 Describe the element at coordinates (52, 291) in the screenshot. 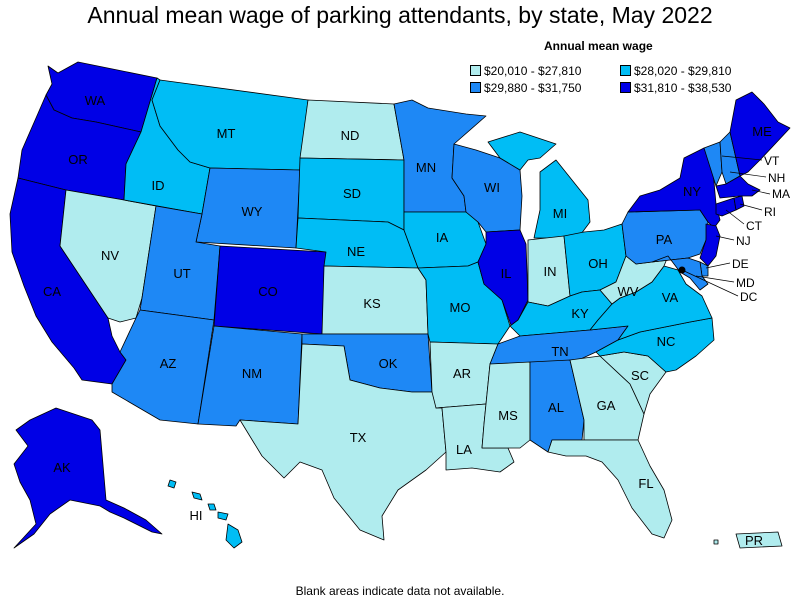

I see `label-CA: CA` at that location.